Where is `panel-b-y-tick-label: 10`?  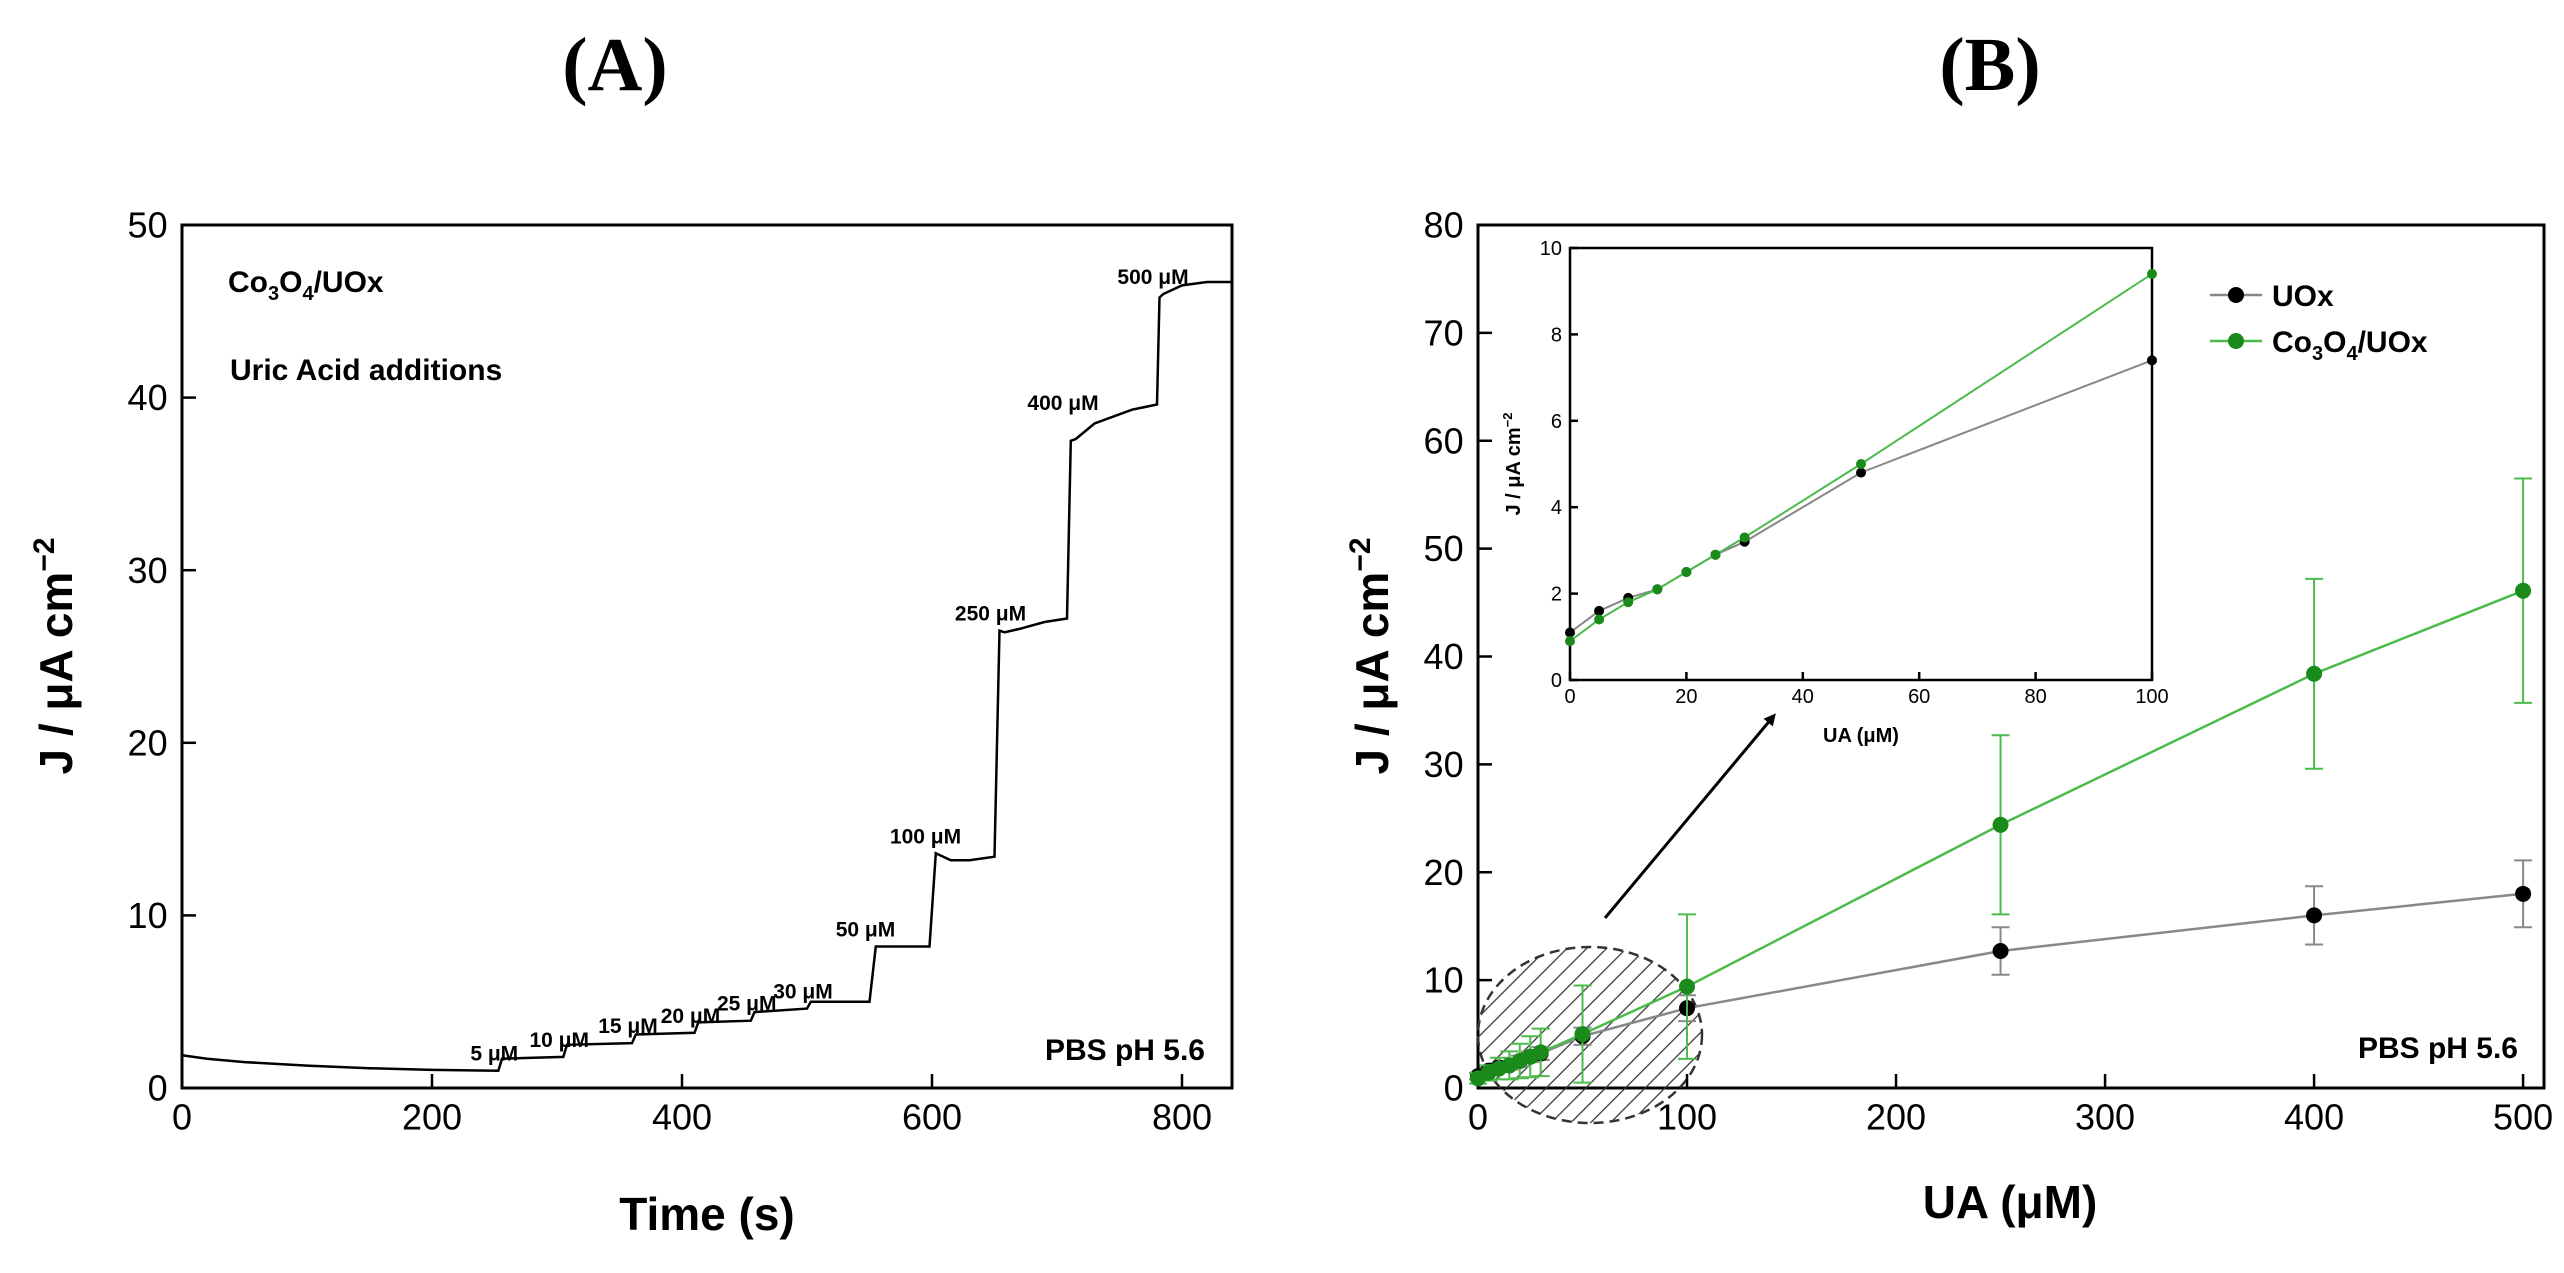
panel-b-y-tick-label: 10 is located at coordinates (1444, 980).